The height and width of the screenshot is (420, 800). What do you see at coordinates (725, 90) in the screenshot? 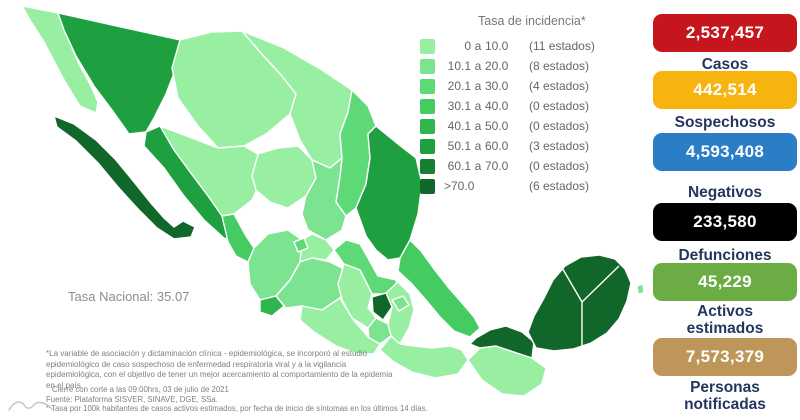
I see `stat-badge-sospechosos: 442,514` at bounding box center [725, 90].